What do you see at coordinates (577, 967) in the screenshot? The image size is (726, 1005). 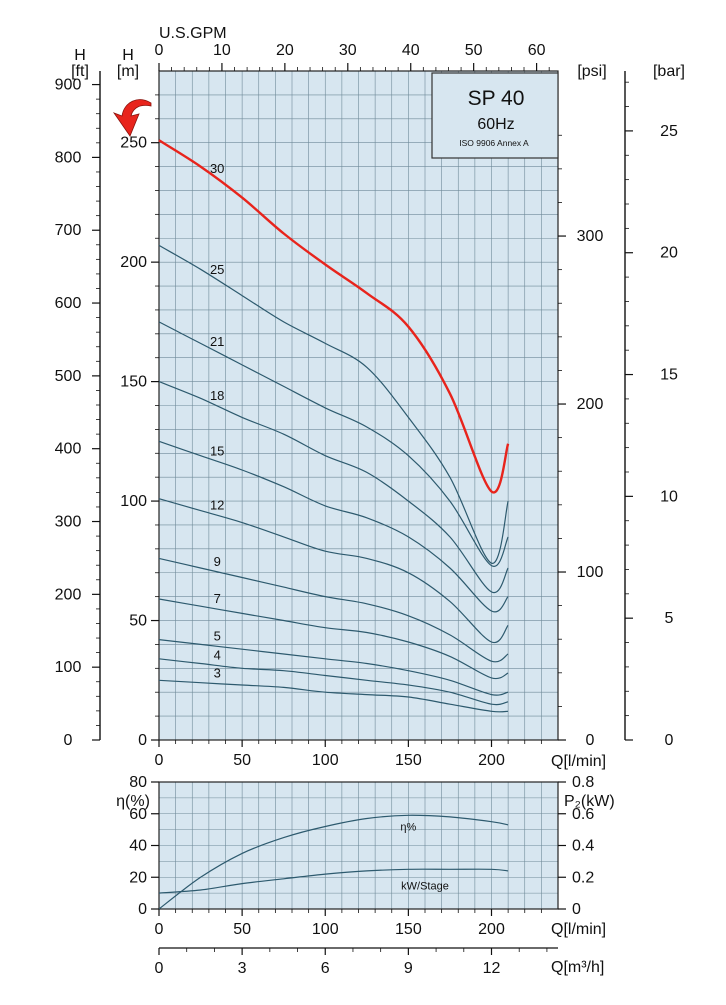 I see `flow-m3h-axis-label: Q[m³/h]` at bounding box center [577, 967].